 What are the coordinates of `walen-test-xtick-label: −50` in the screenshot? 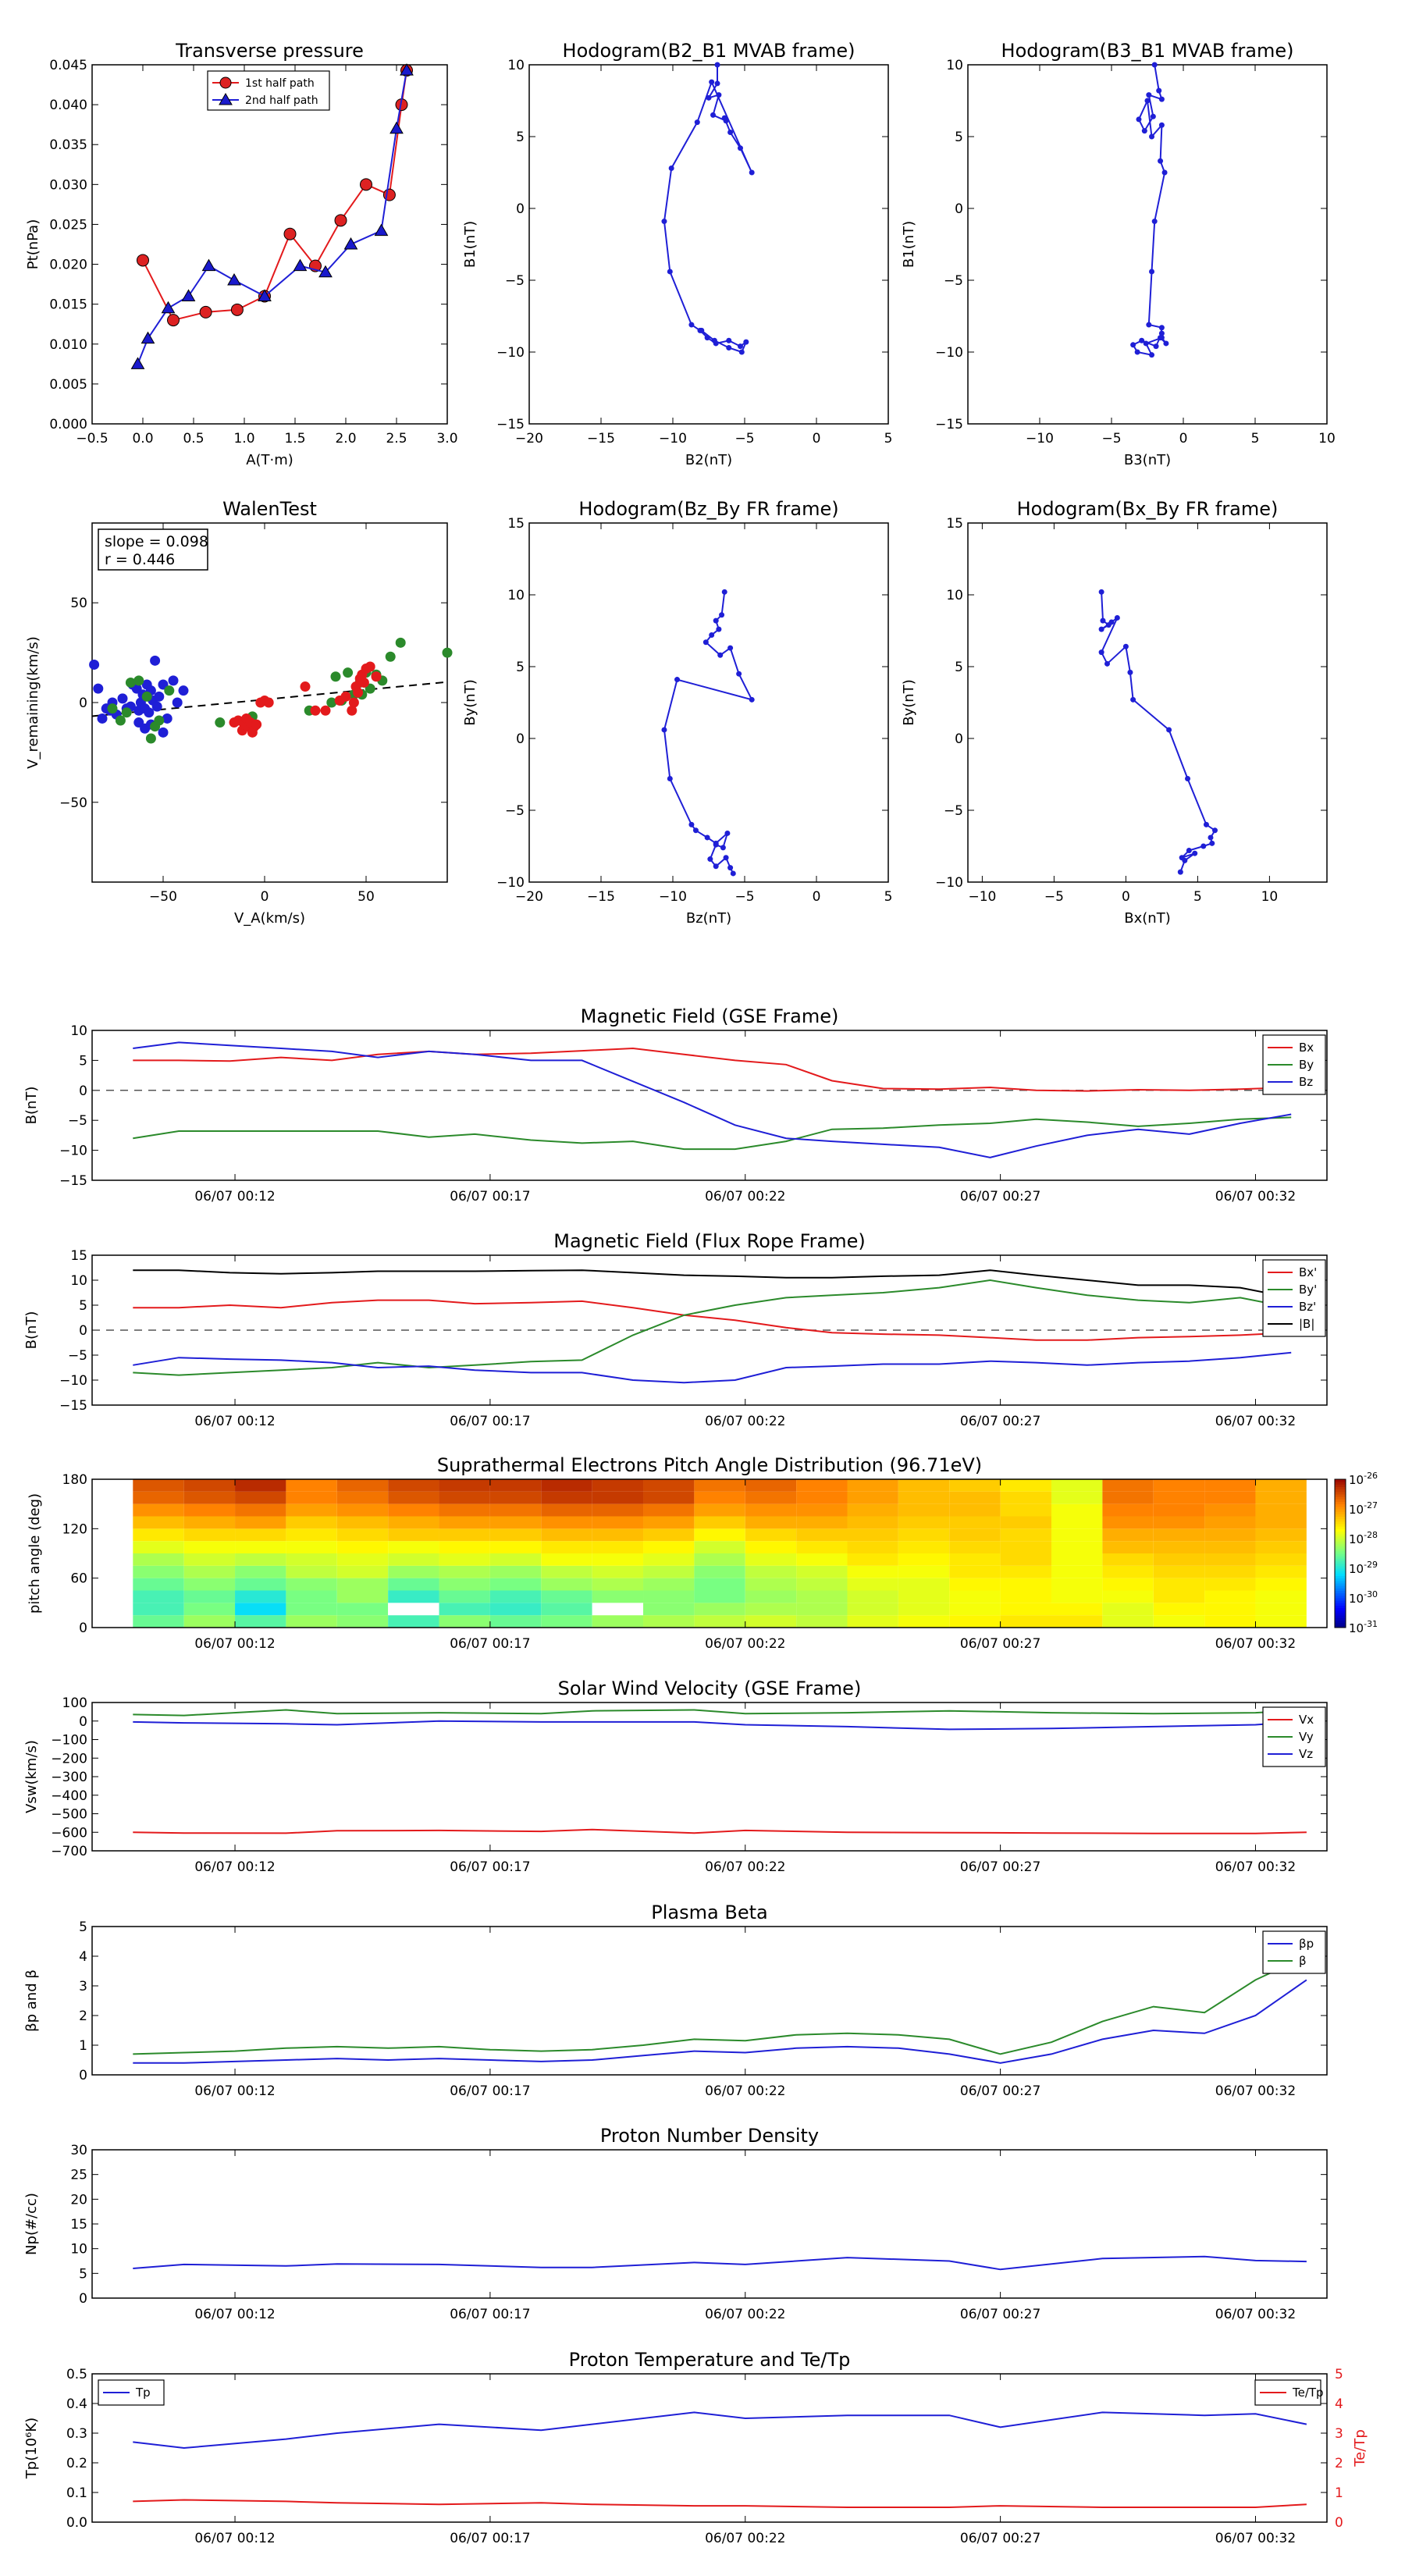 It's located at (163, 897).